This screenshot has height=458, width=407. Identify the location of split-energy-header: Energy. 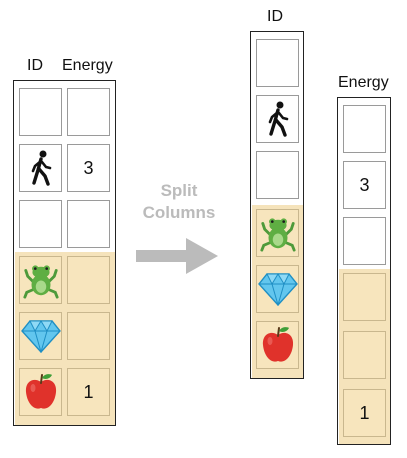
(363, 82).